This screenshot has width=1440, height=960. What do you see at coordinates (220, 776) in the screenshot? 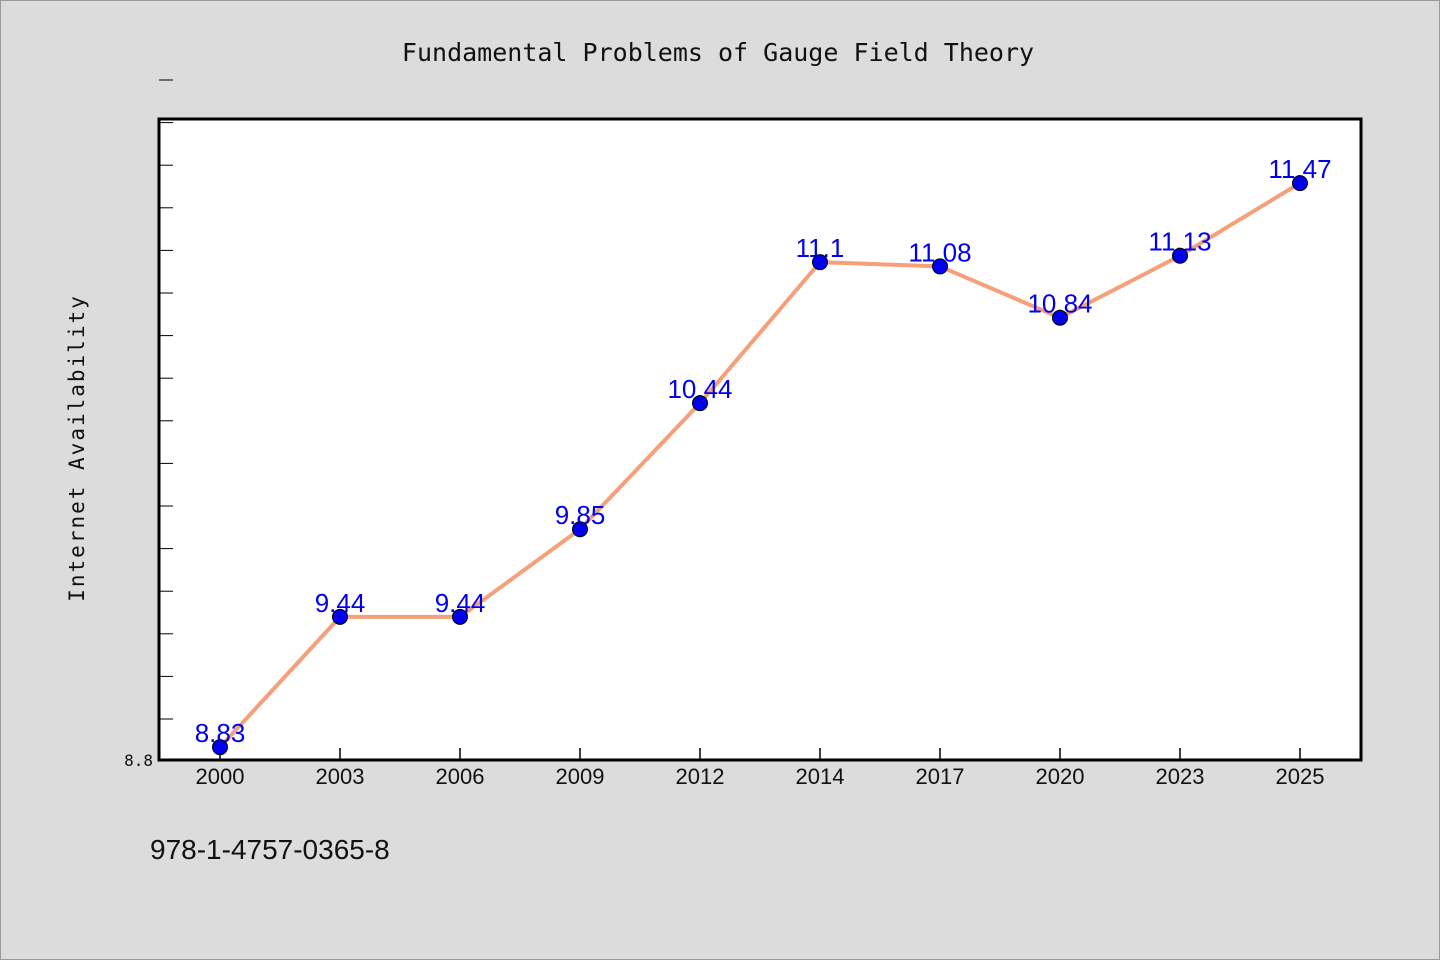
I see `x-tick-label: 2000` at bounding box center [220, 776].